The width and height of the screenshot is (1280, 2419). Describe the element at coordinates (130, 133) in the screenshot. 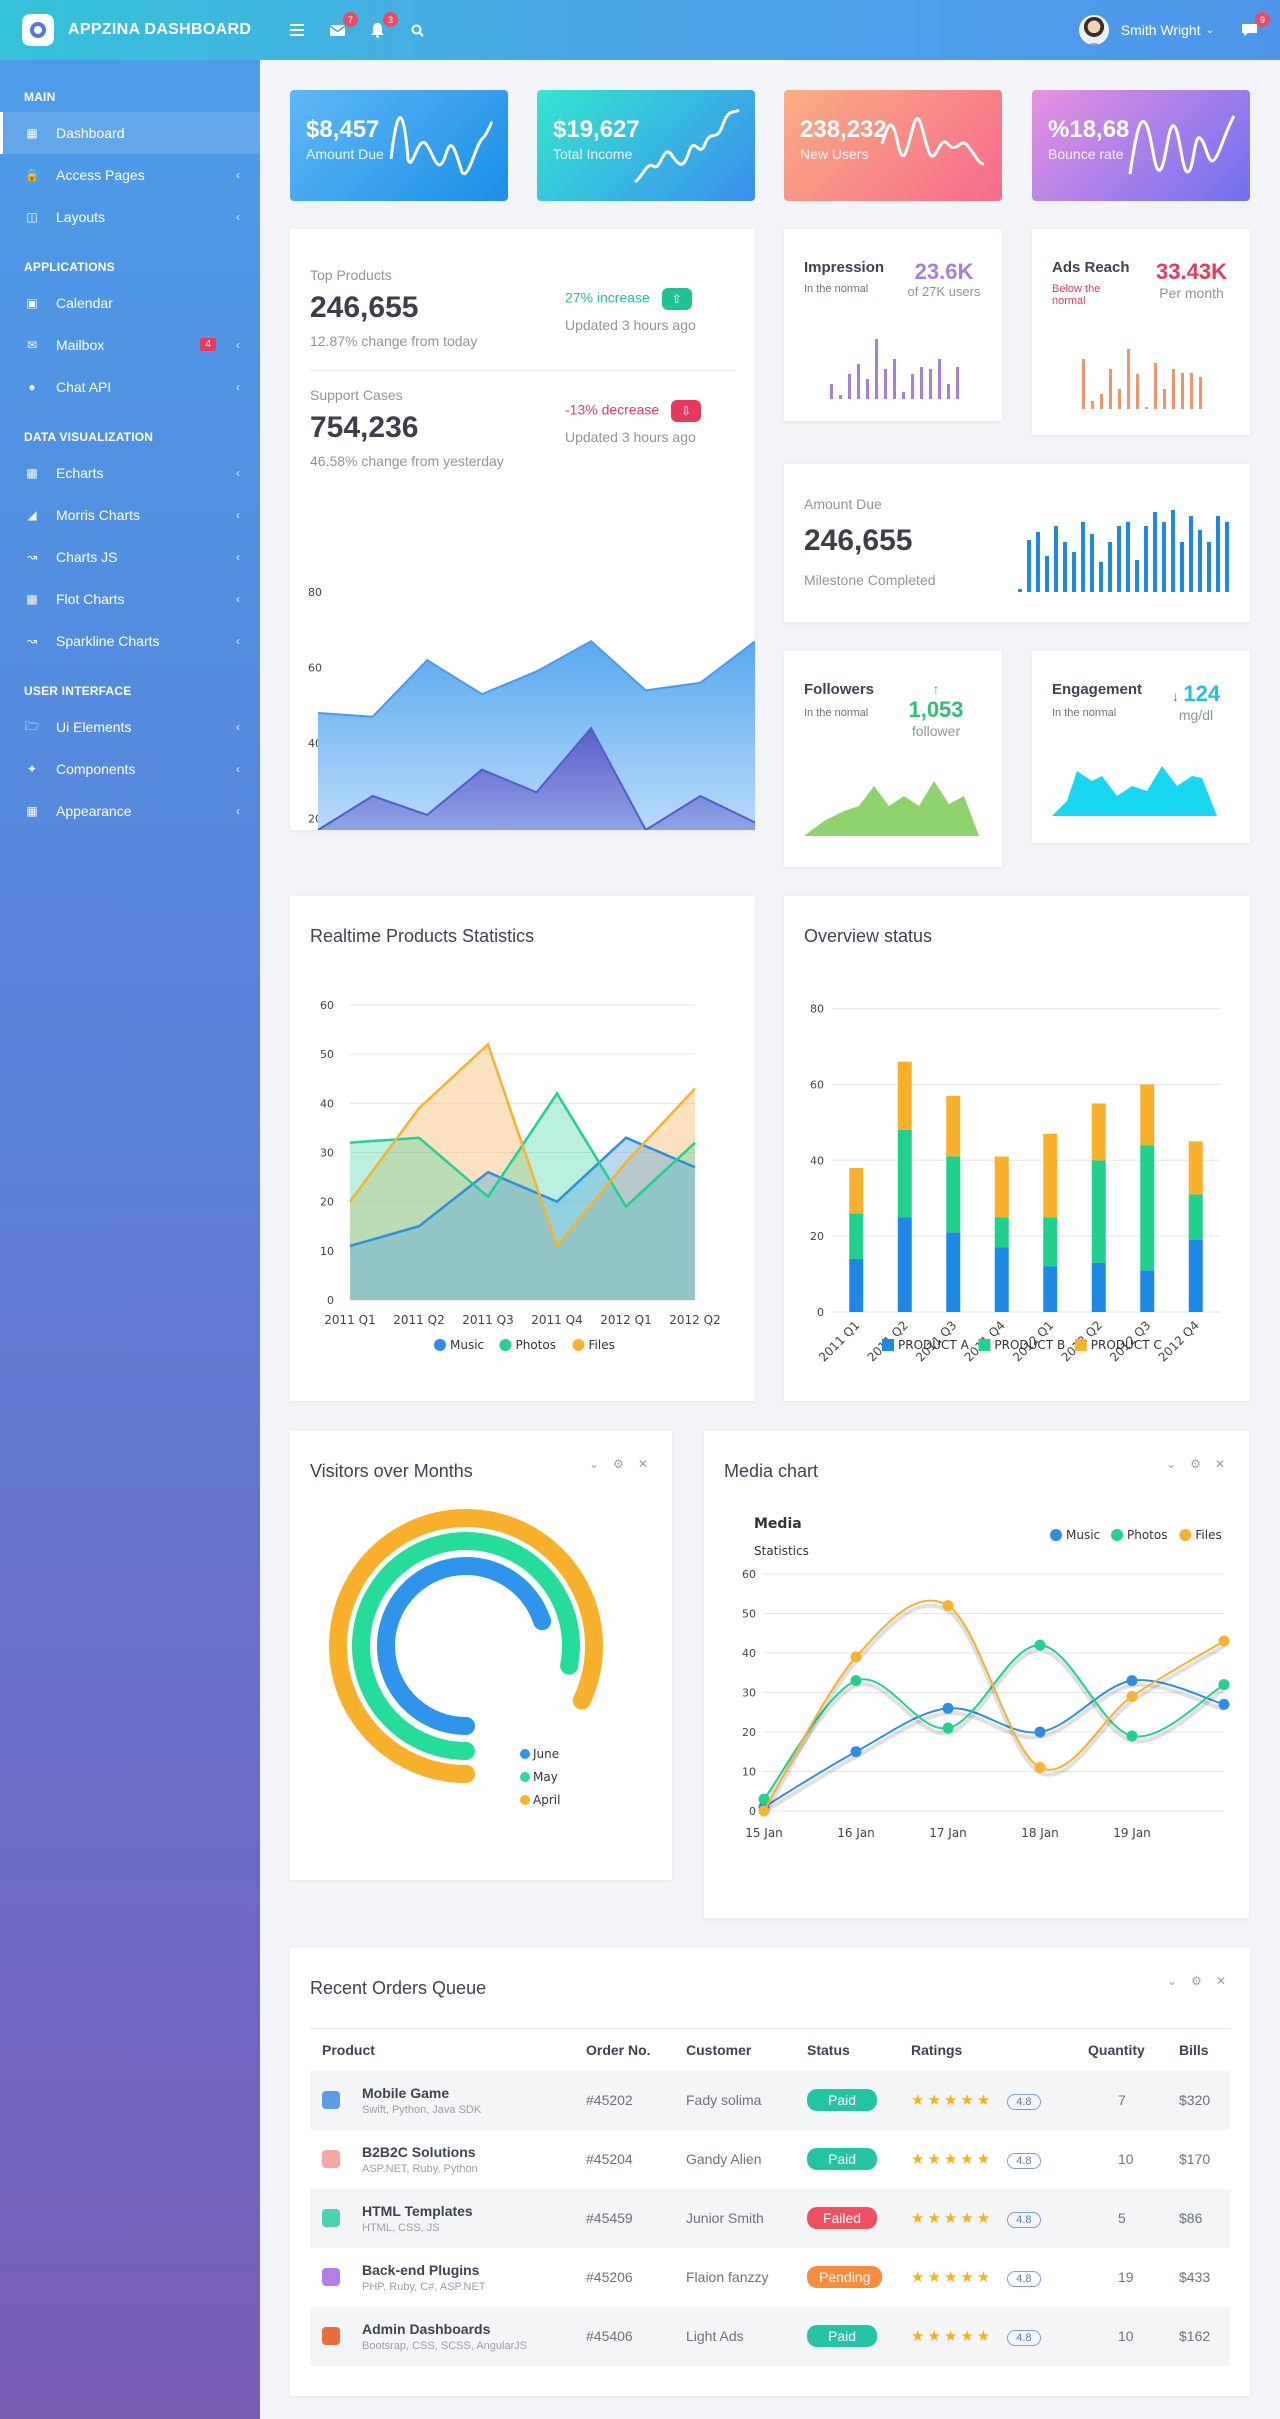

I see `sidebar-item-dashboard: ▦ Dashboard` at that location.